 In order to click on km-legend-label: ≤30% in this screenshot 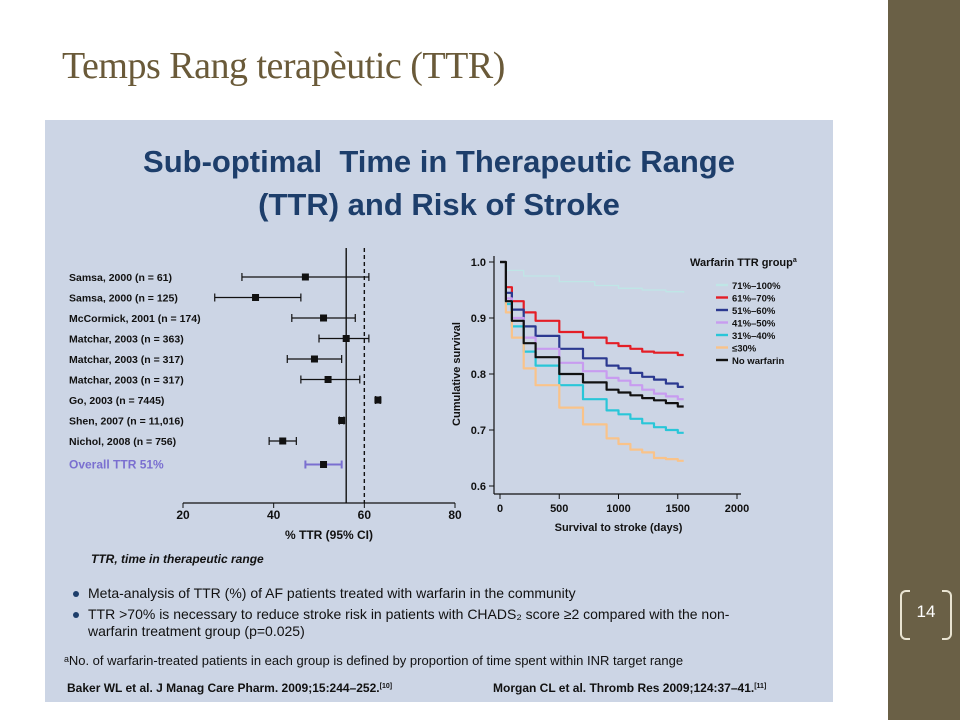, I will do `click(744, 349)`.